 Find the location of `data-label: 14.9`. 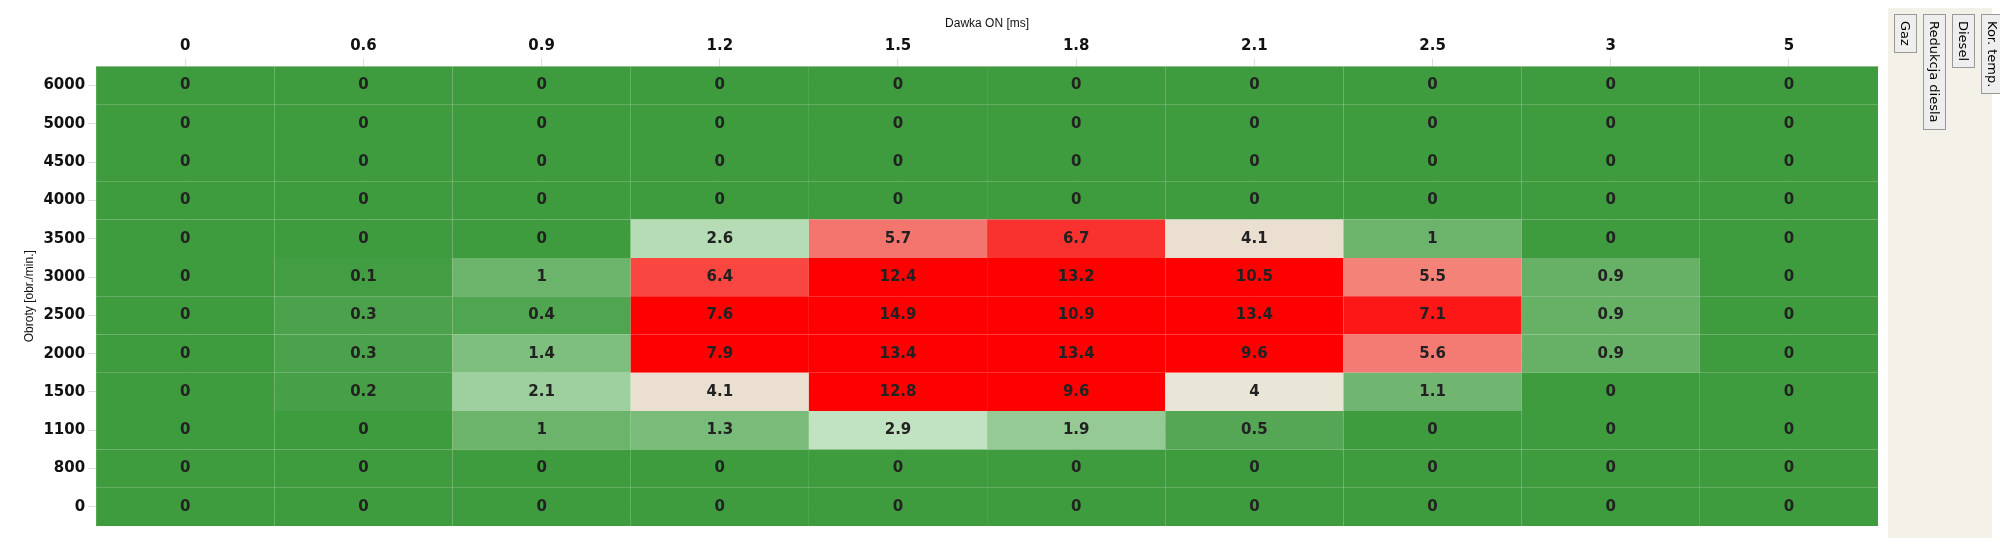

data-label: 14.9 is located at coordinates (898, 314).